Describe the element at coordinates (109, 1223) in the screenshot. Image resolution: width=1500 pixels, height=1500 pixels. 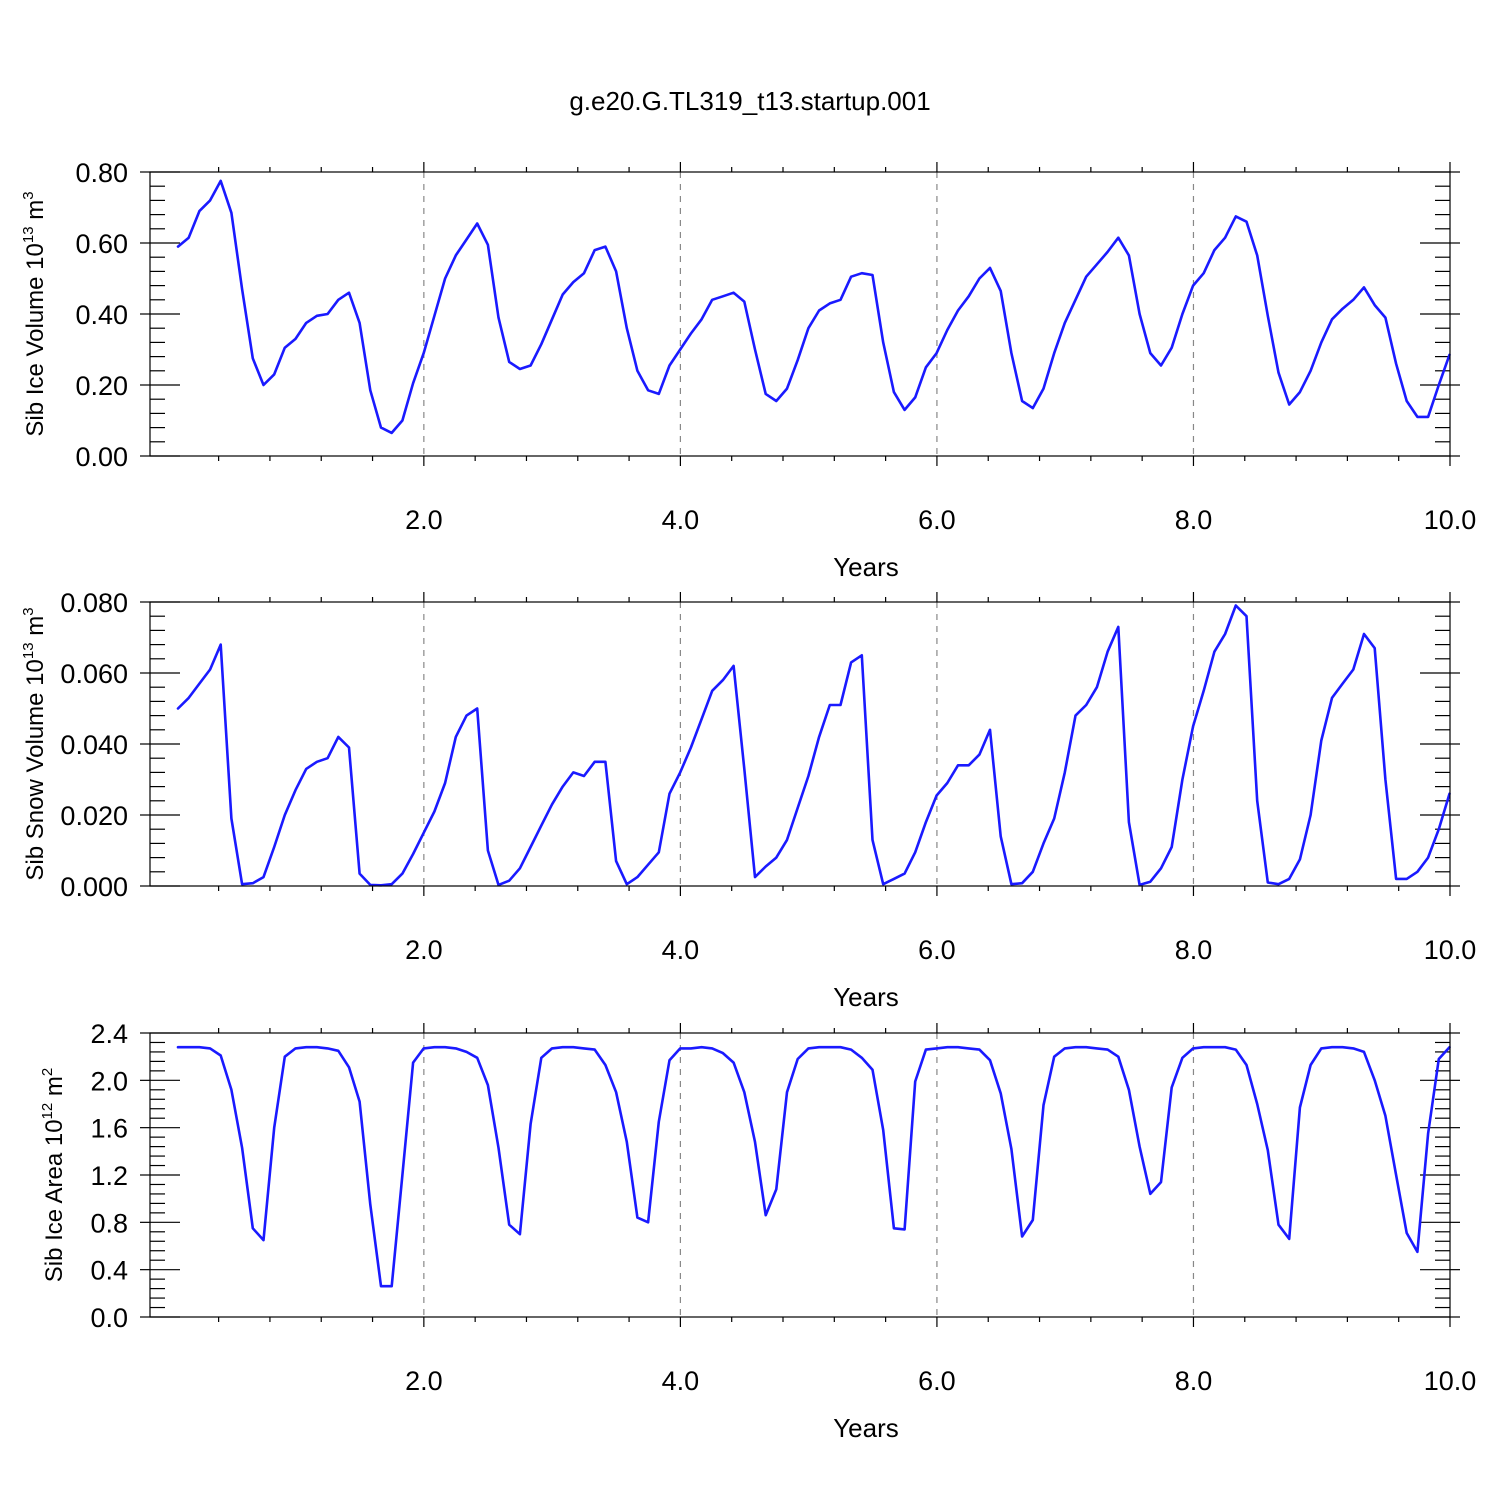
I see `y-tick-label: 0.8` at that location.